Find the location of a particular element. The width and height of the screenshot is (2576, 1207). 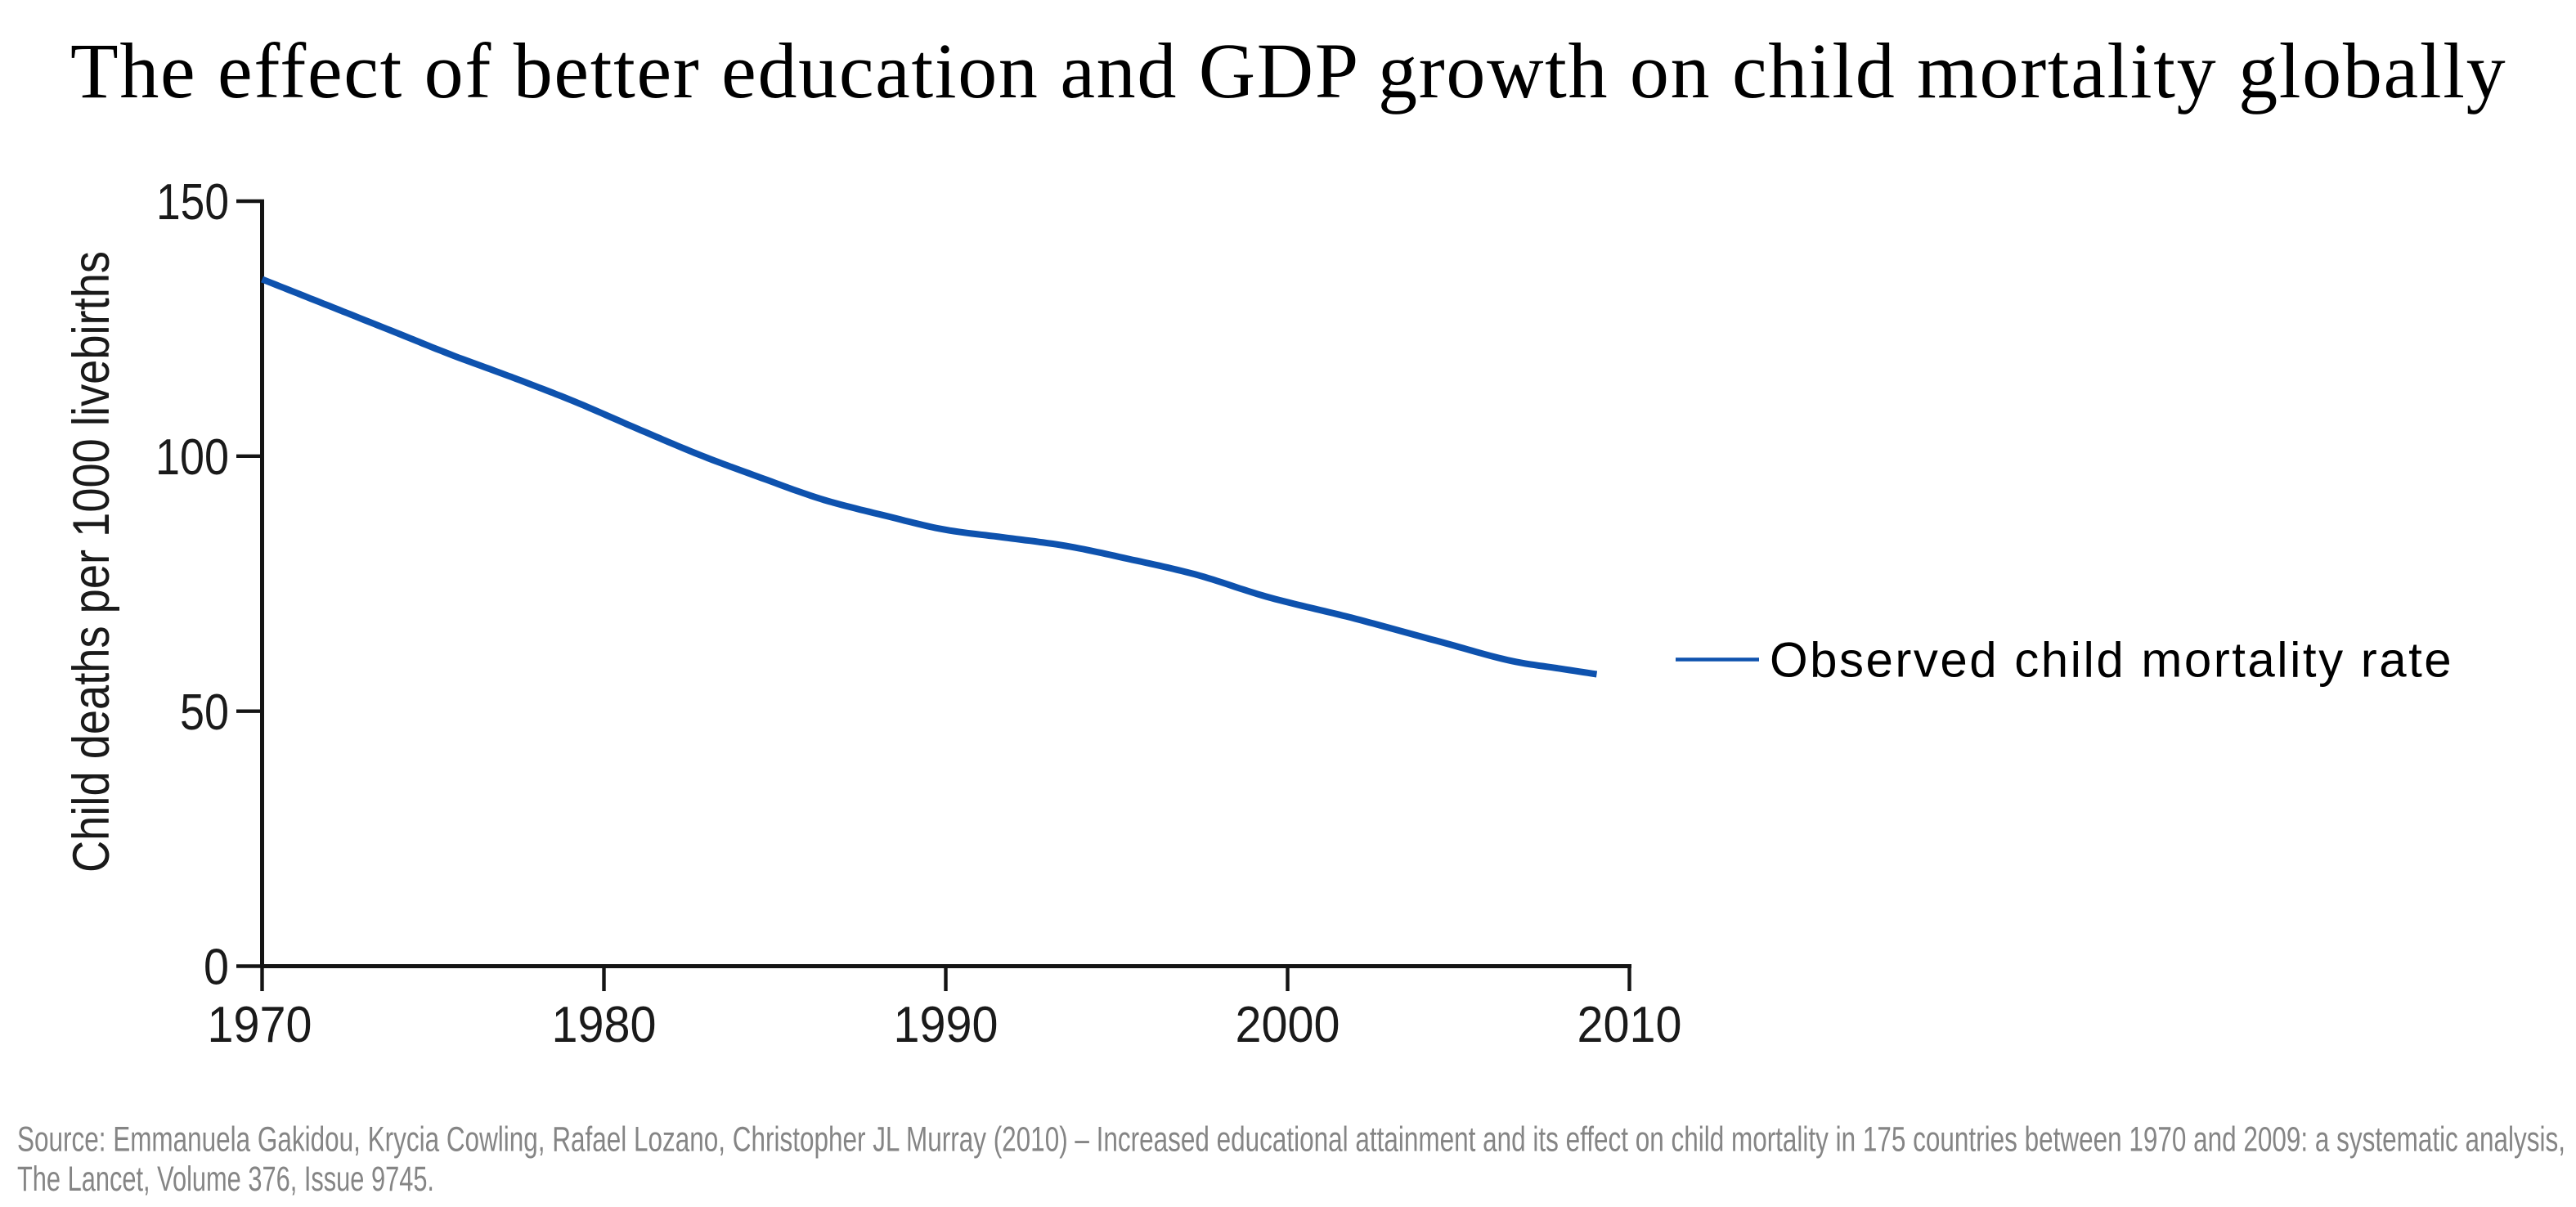

svg-text:Child deaths per 1000 livebirt: Child deaths per 1000 livebirths is located at coordinates (91, 562).